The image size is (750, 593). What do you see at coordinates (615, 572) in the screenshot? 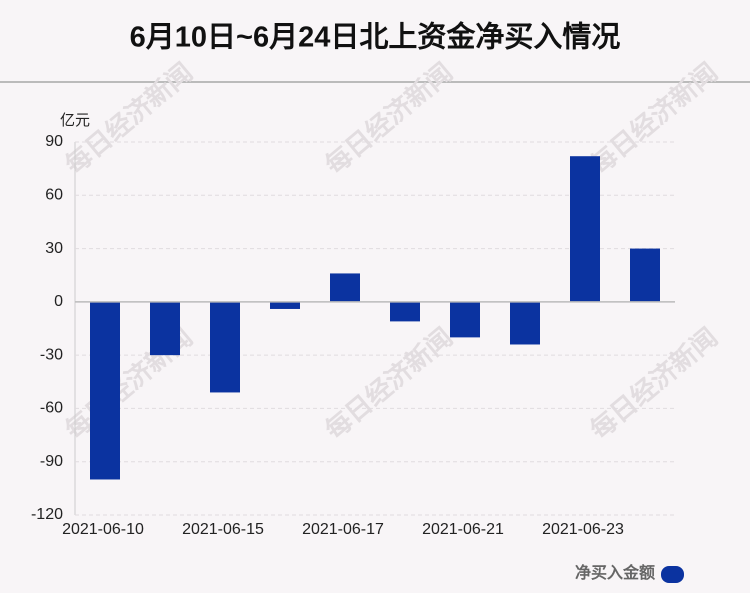
I see `legend-label: 净买入金额` at bounding box center [615, 572].